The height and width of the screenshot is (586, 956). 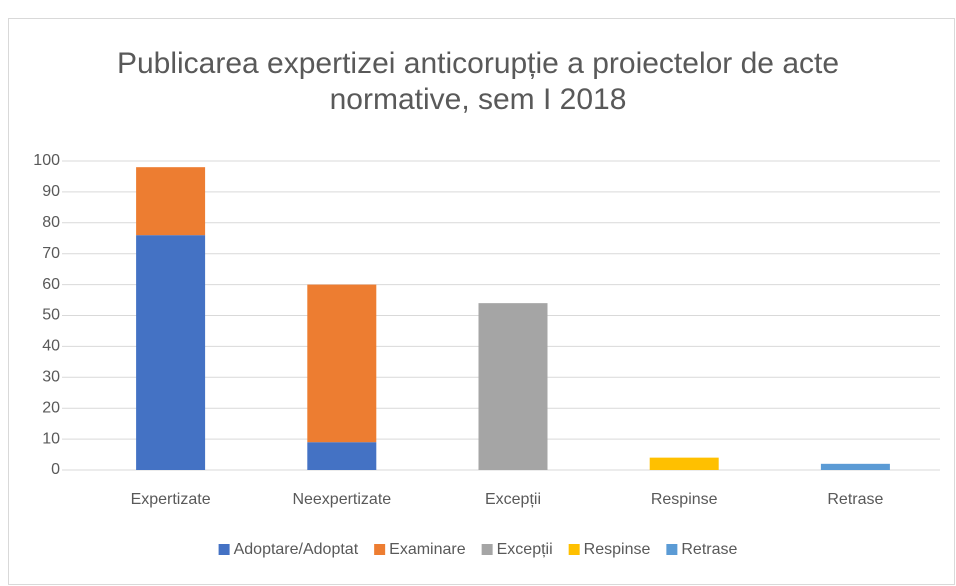 I want to click on legend-label: Retrase, so click(x=709, y=549).